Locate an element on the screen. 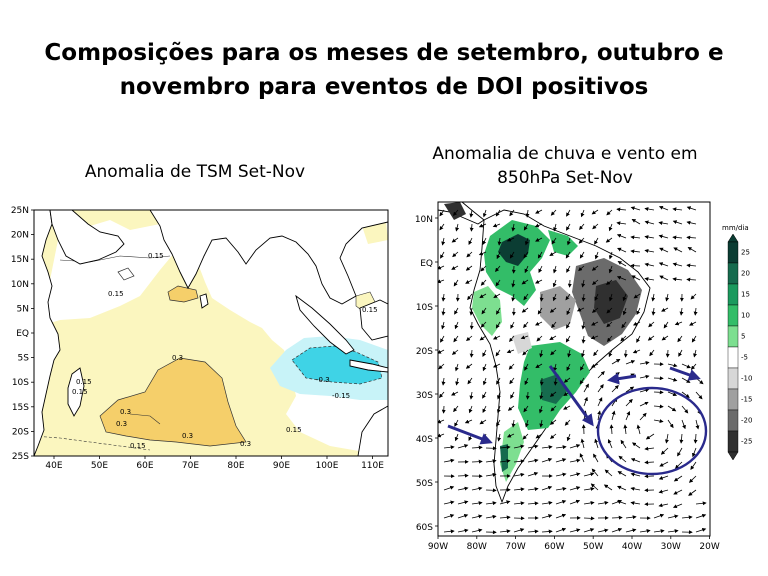 The height and width of the screenshot is (576, 768). colorbar-label: 20 is located at coordinates (745, 274).